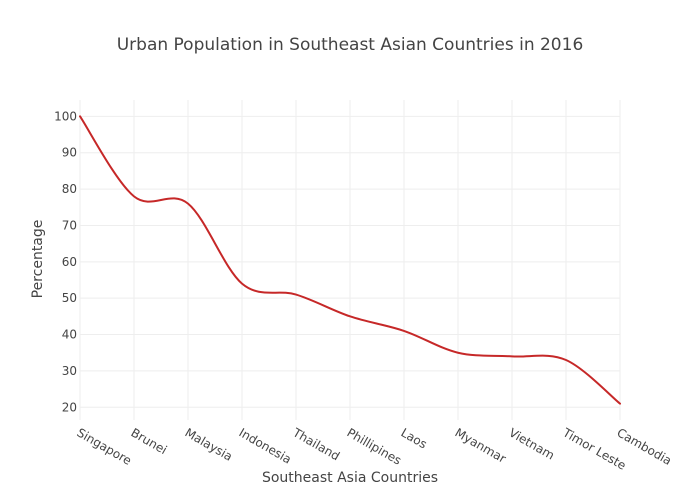  Describe the element at coordinates (414, 438) in the screenshot. I see `x-tick-label: Laos` at that location.